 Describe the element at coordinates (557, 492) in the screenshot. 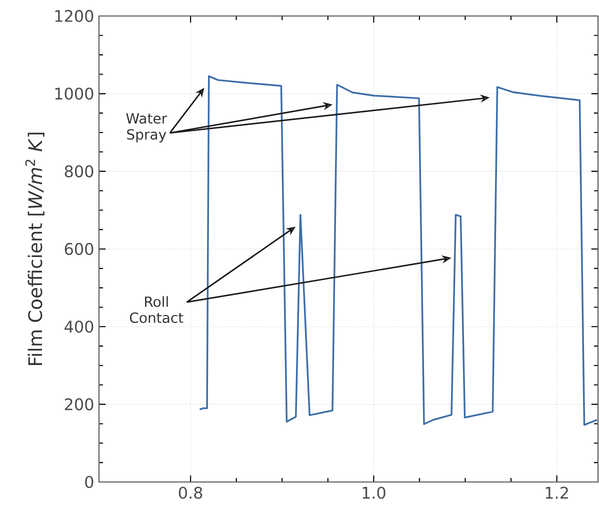

I see `x-tick-label: 1.2` at that location.